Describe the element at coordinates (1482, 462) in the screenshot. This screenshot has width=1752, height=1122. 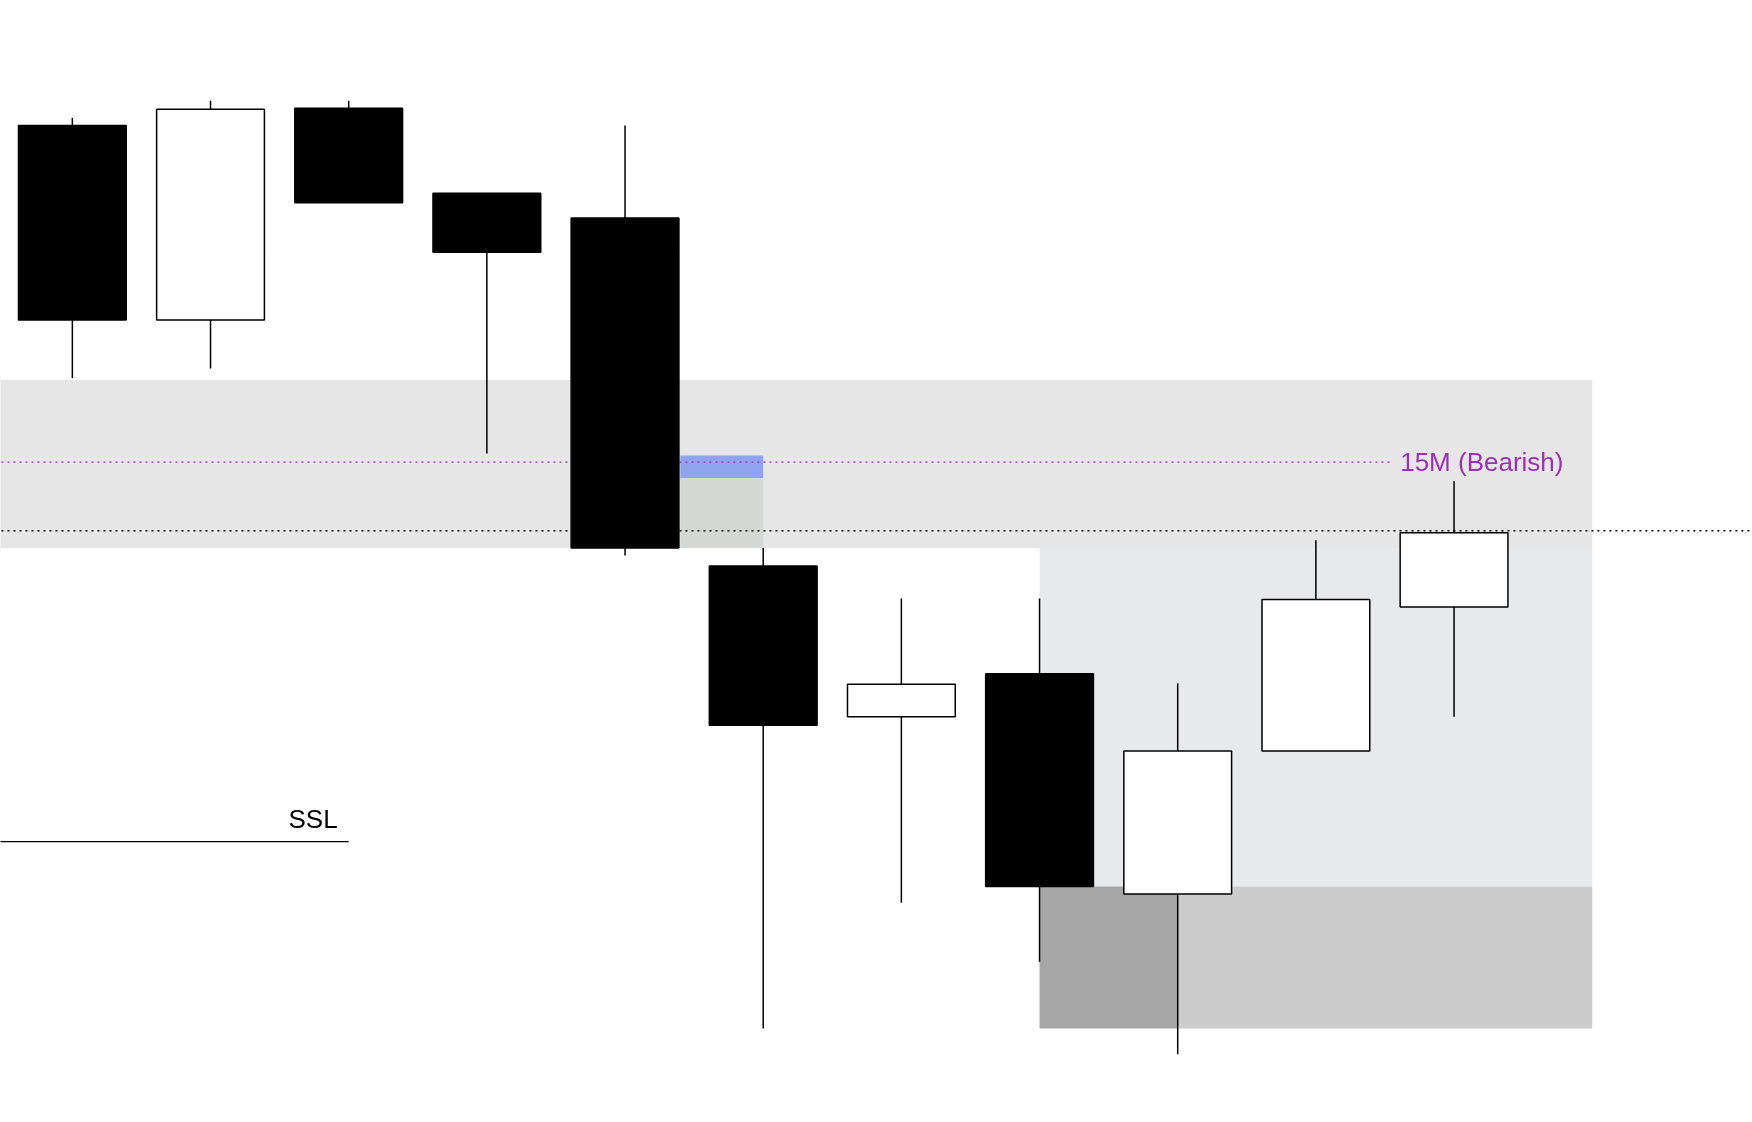
I see `ref-line-label: 15M (Bearish)` at that location.